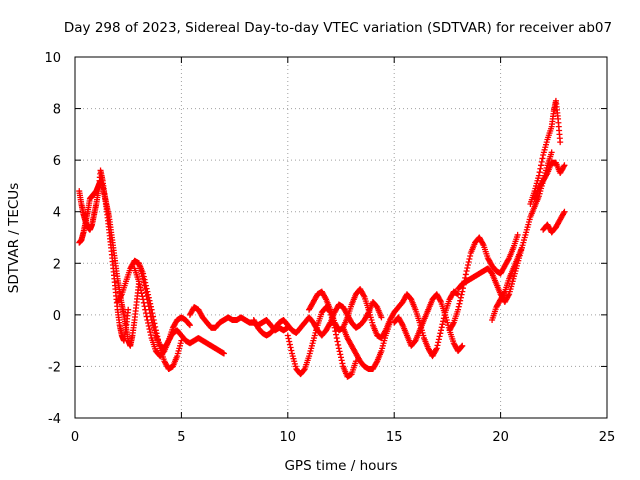 This screenshot has width=640, height=480. I want to click on x-tick-label: 0, so click(75, 437).